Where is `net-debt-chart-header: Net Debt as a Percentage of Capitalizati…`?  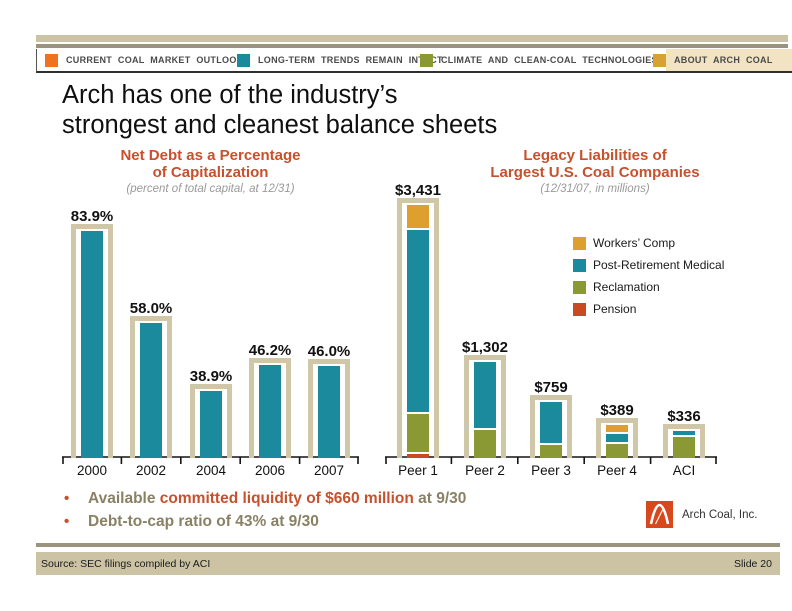 net-debt-chart-header: Net Debt as a Percentage of Capitalizati… is located at coordinates (210, 171).